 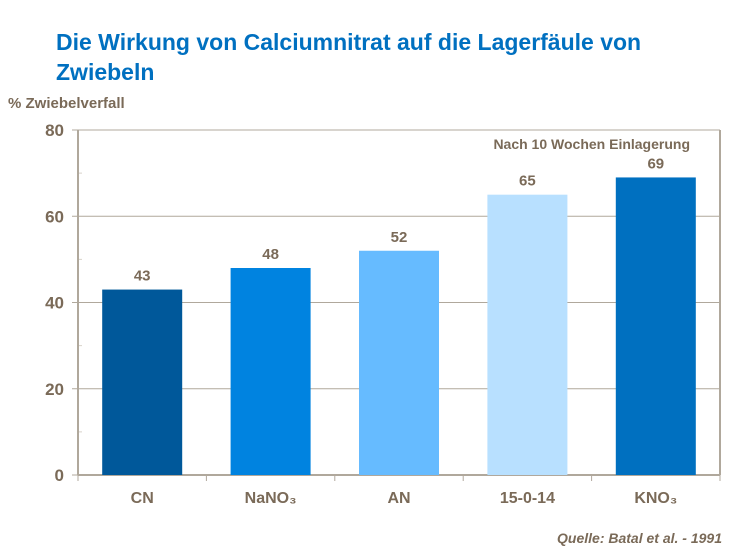 What do you see at coordinates (54, 389) in the screenshot?
I see `y-tick-label: 20` at bounding box center [54, 389].